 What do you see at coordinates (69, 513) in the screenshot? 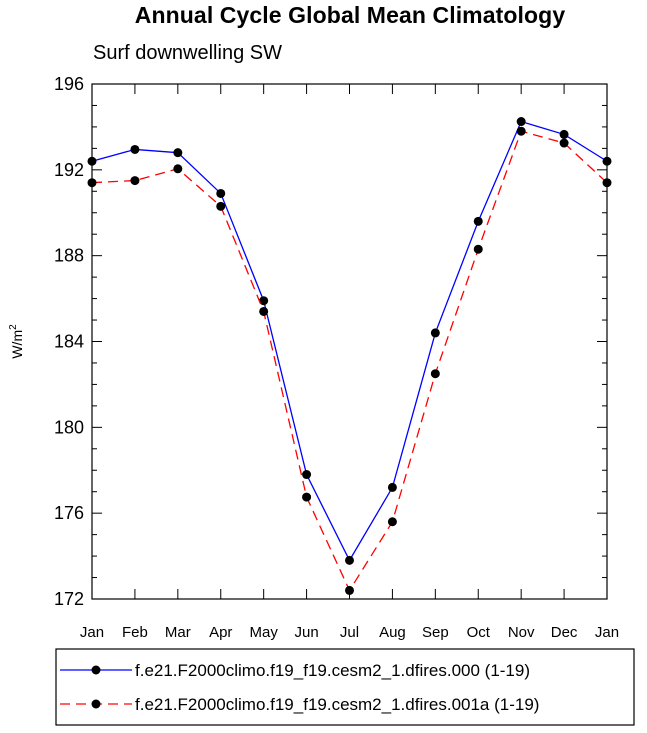
I see `y-tick-label: 176` at bounding box center [69, 513].